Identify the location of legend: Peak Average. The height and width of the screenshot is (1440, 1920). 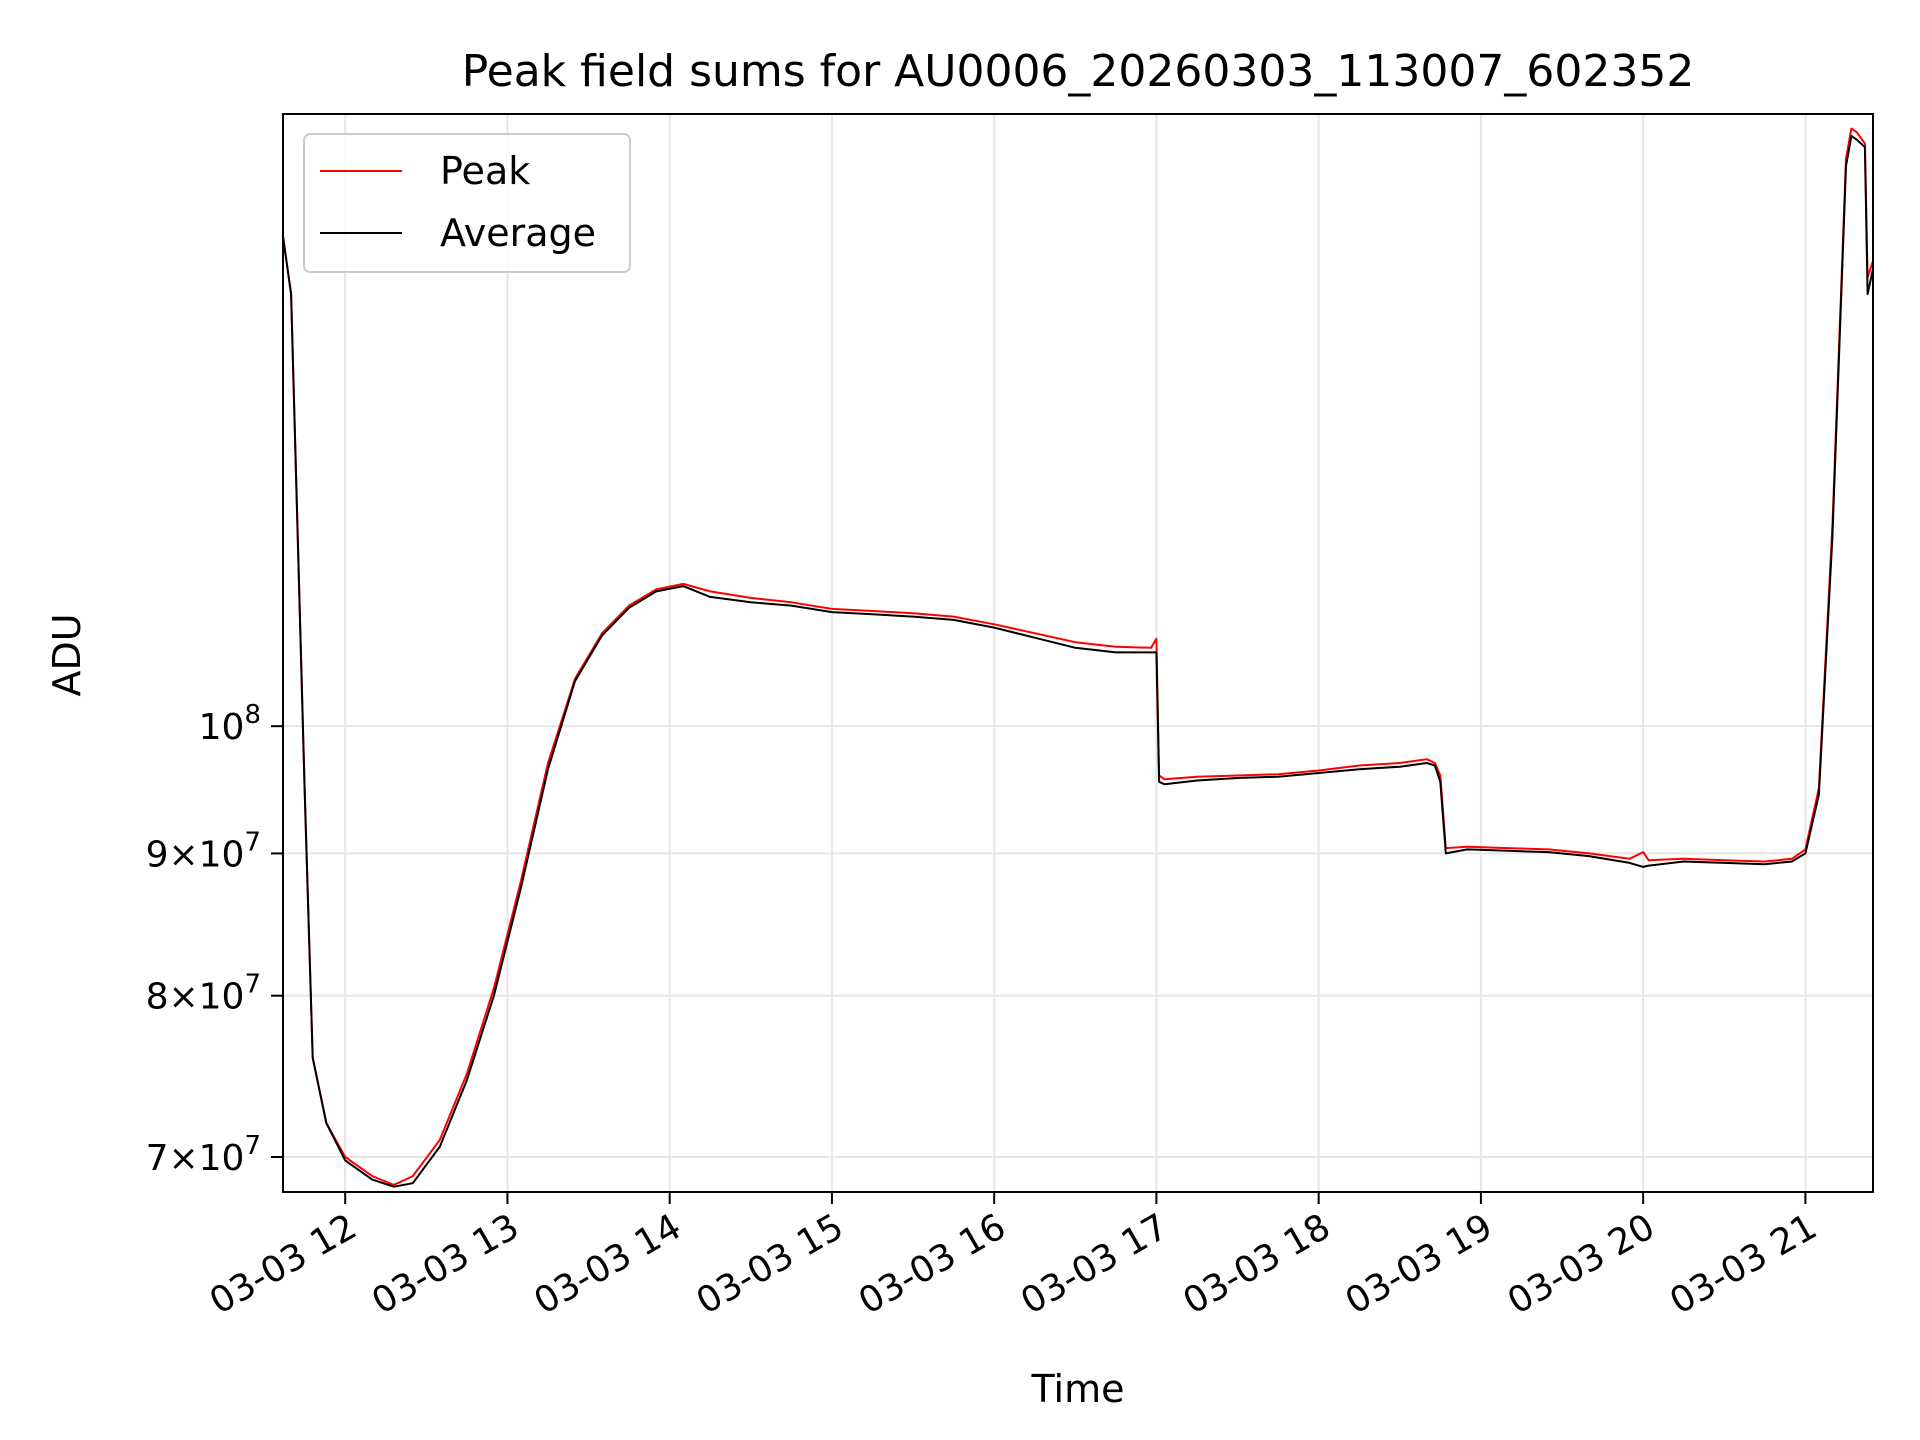
(467, 203).